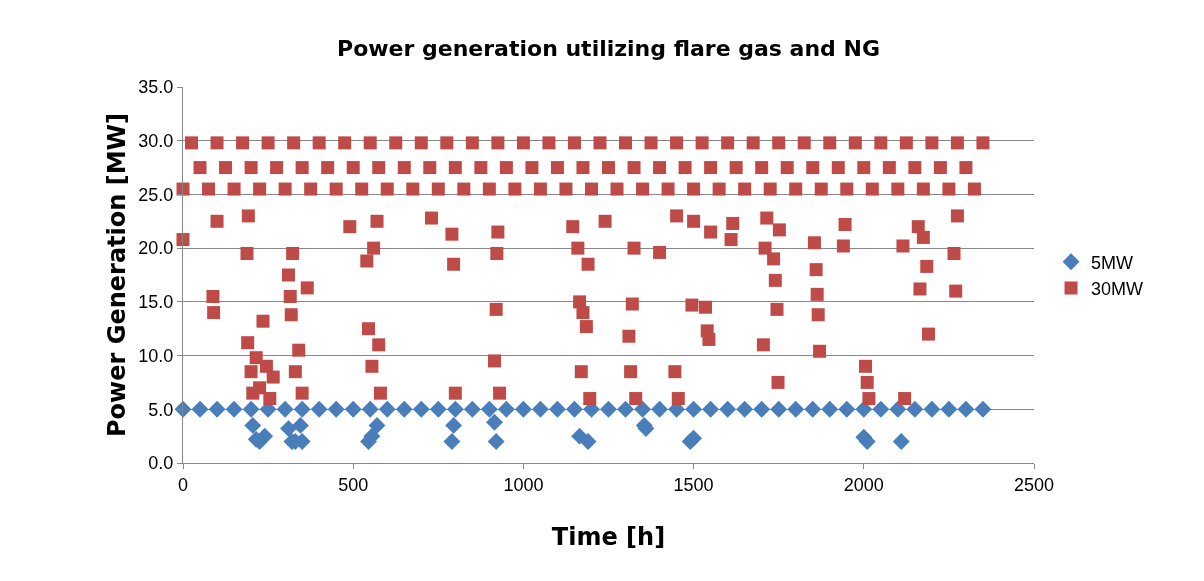 Image resolution: width=1204 pixels, height=581 pixels. Describe the element at coordinates (353, 484) in the screenshot. I see `x-tick-label: 500` at that location.